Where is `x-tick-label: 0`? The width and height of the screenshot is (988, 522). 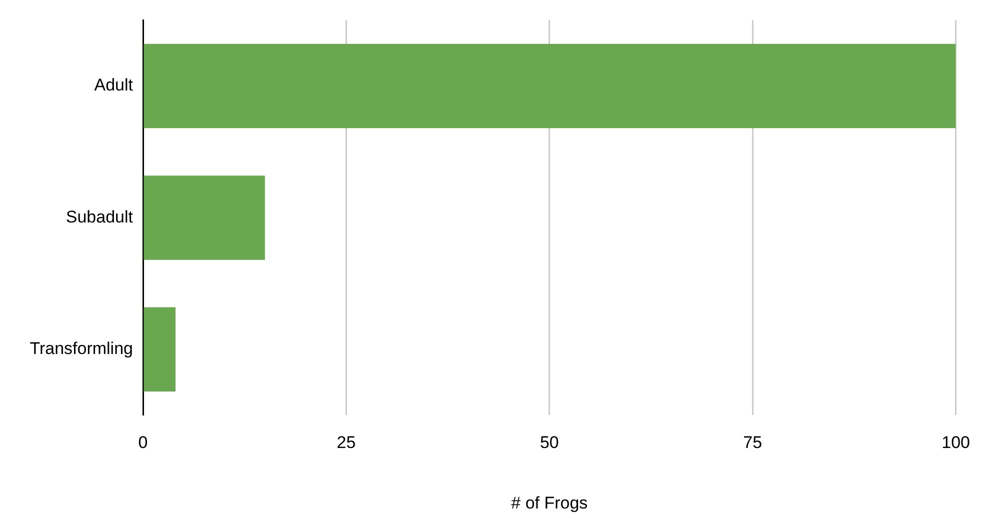
x-tick-label: 0 is located at coordinates (143, 442).